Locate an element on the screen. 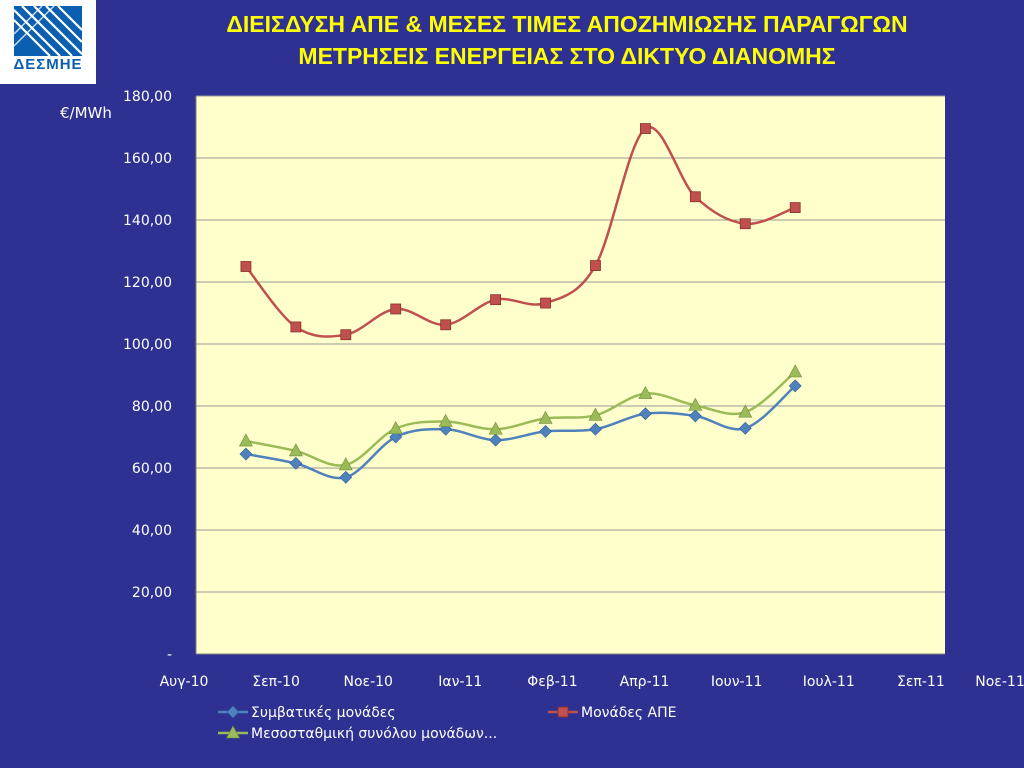  y-tick-label: 40,00 is located at coordinates (152, 531).